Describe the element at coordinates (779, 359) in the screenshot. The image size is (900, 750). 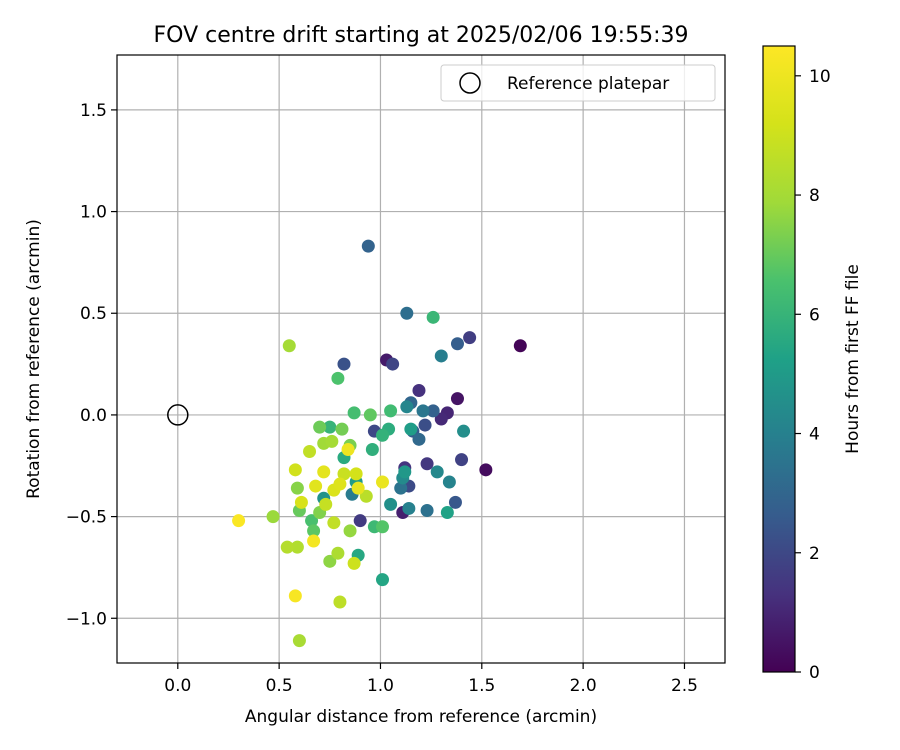
I see `colorbar-gradient` at that location.